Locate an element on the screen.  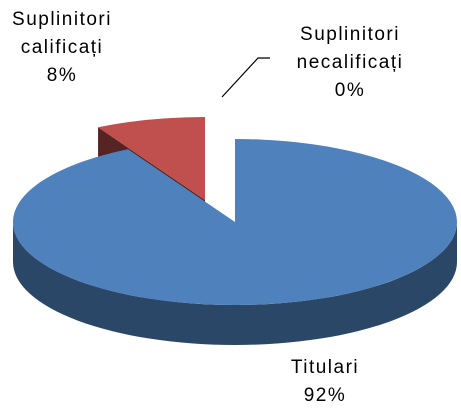
leader-line is located at coordinates (245, 77).